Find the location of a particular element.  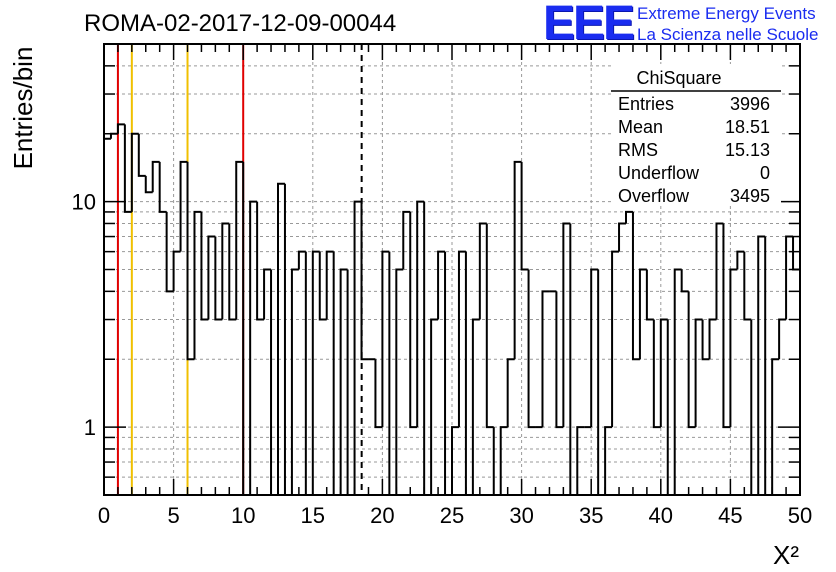

plot-title: ROMA-02-2017-12-09-00044 is located at coordinates (240, 23).